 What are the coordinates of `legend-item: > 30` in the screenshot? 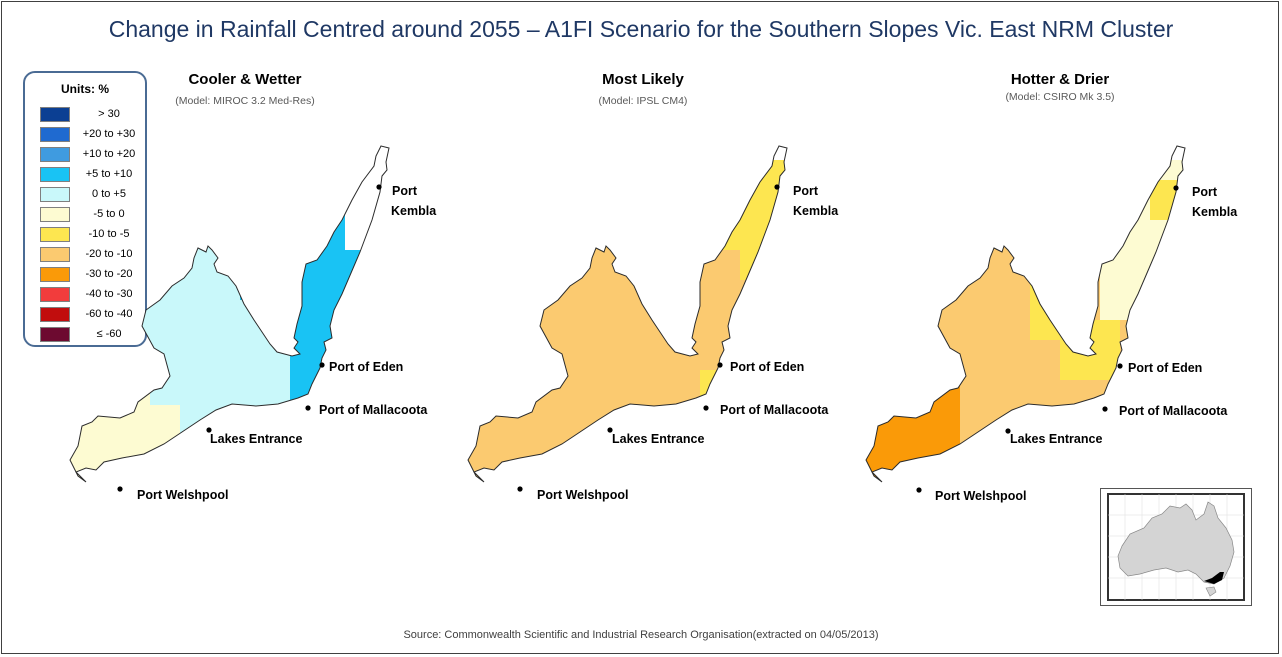 It's located at (92, 115).